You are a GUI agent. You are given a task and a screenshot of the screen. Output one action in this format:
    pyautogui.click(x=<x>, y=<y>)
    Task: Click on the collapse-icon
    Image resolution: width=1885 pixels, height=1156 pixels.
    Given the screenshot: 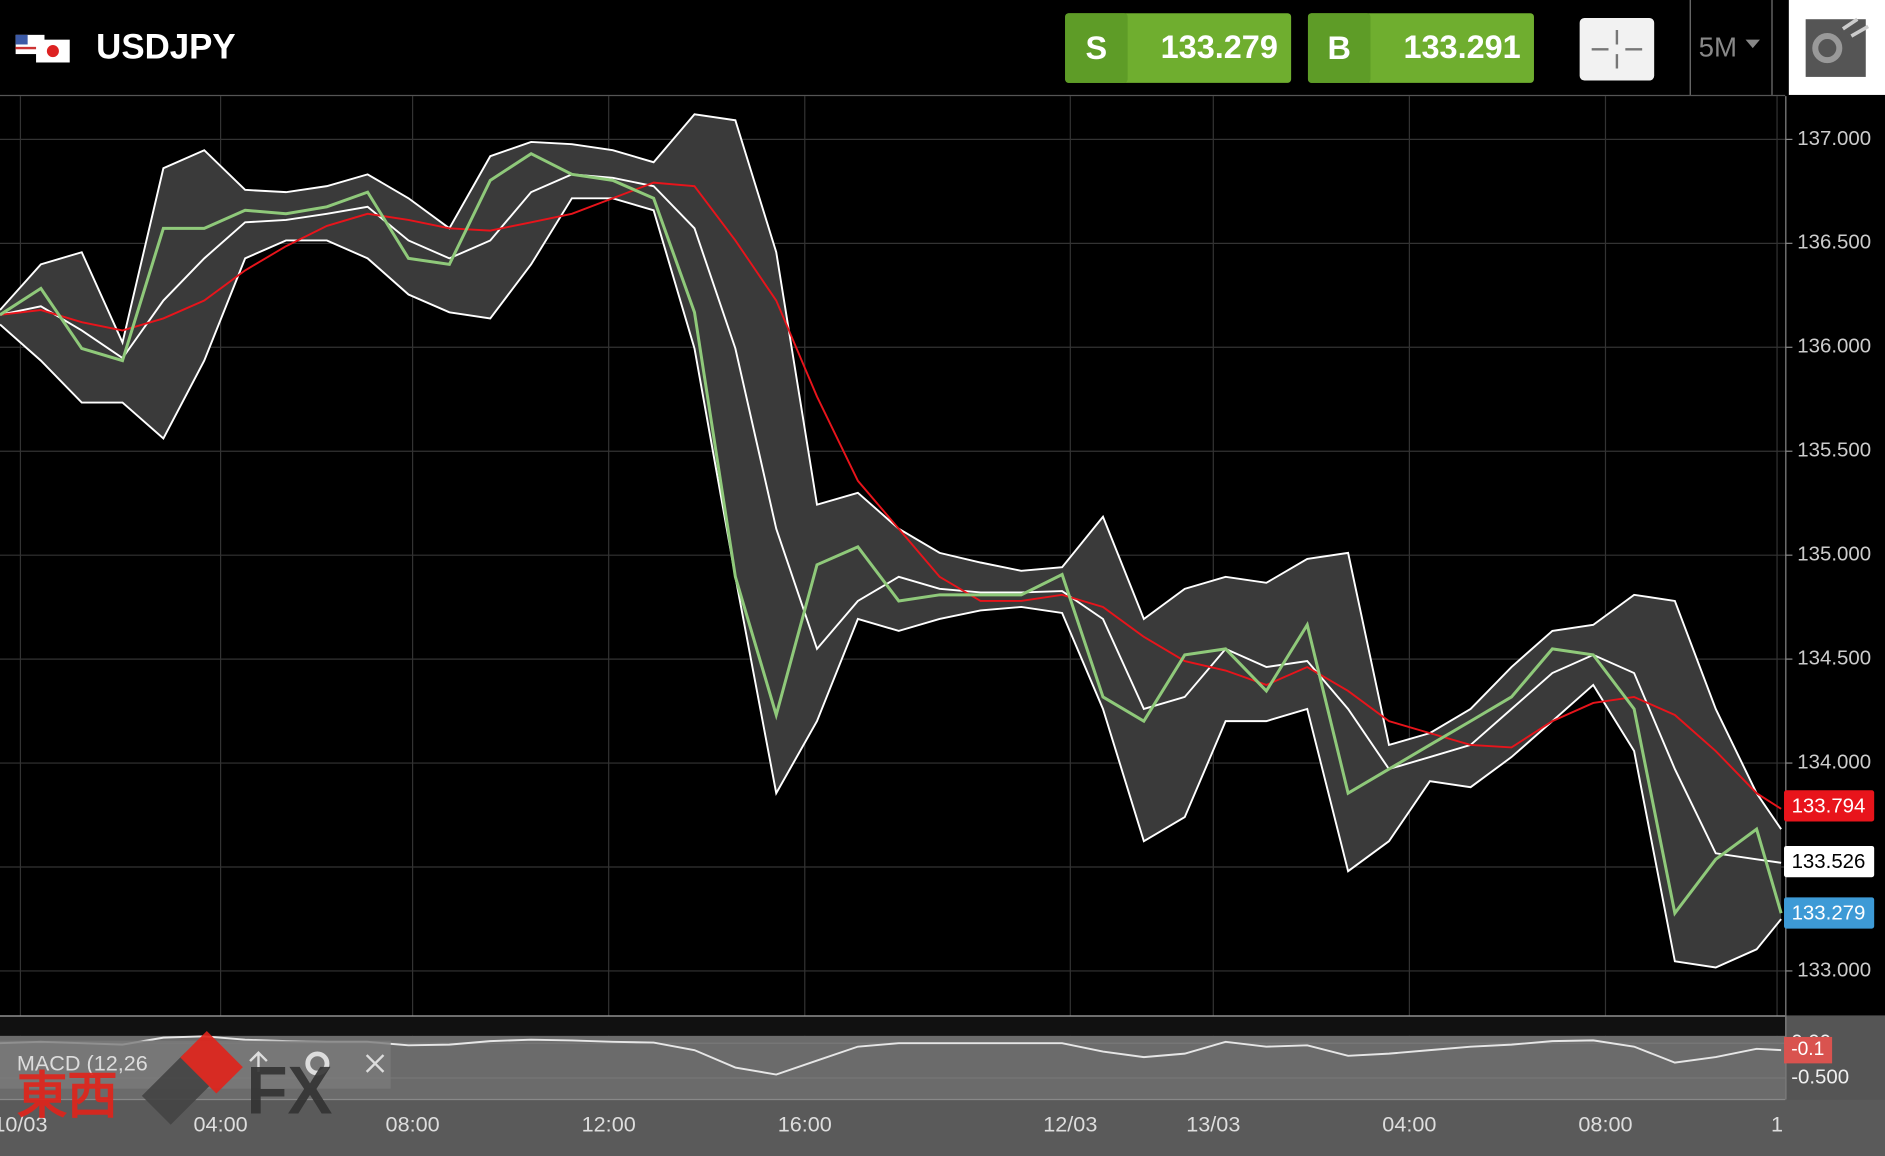 What is the action you would take?
    pyautogui.click(x=1855, y=27)
    